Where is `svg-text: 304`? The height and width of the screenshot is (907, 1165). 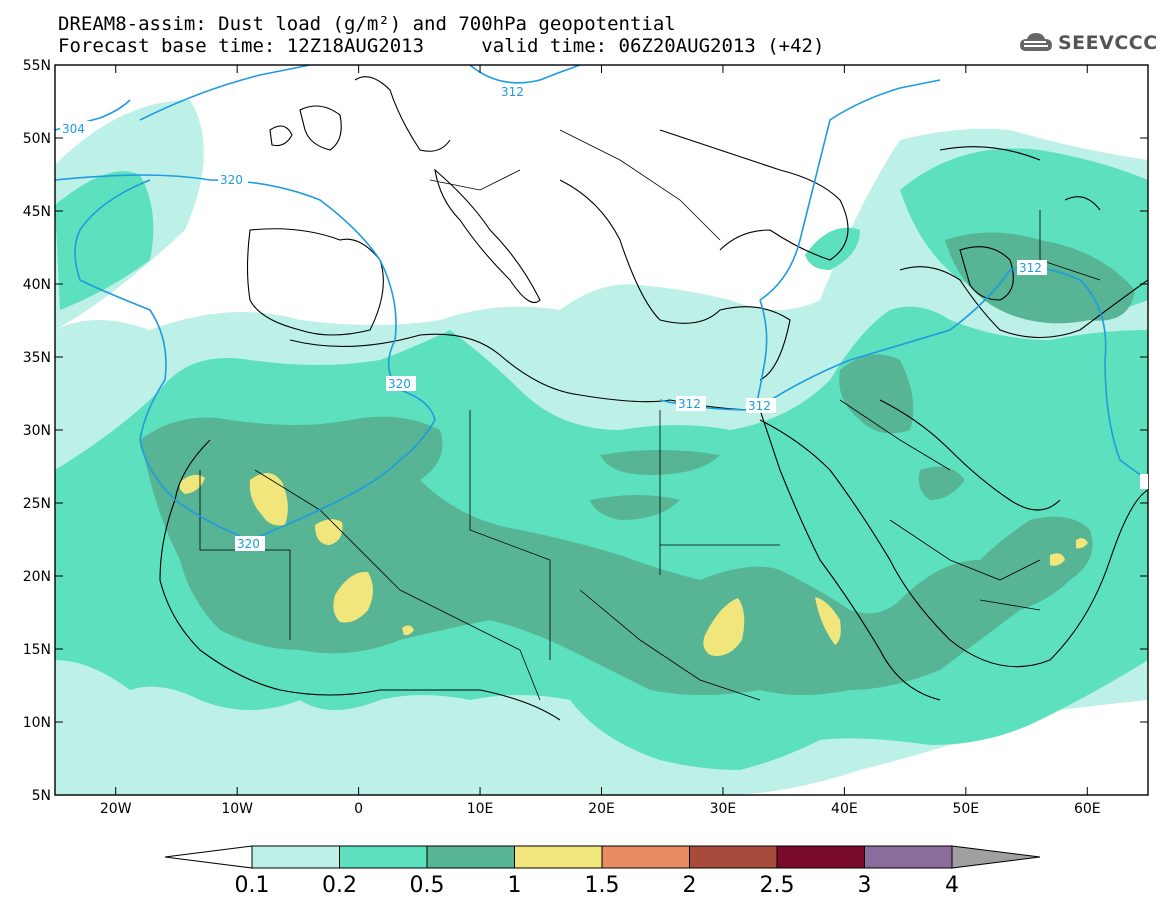 svg-text: 304 is located at coordinates (73, 129).